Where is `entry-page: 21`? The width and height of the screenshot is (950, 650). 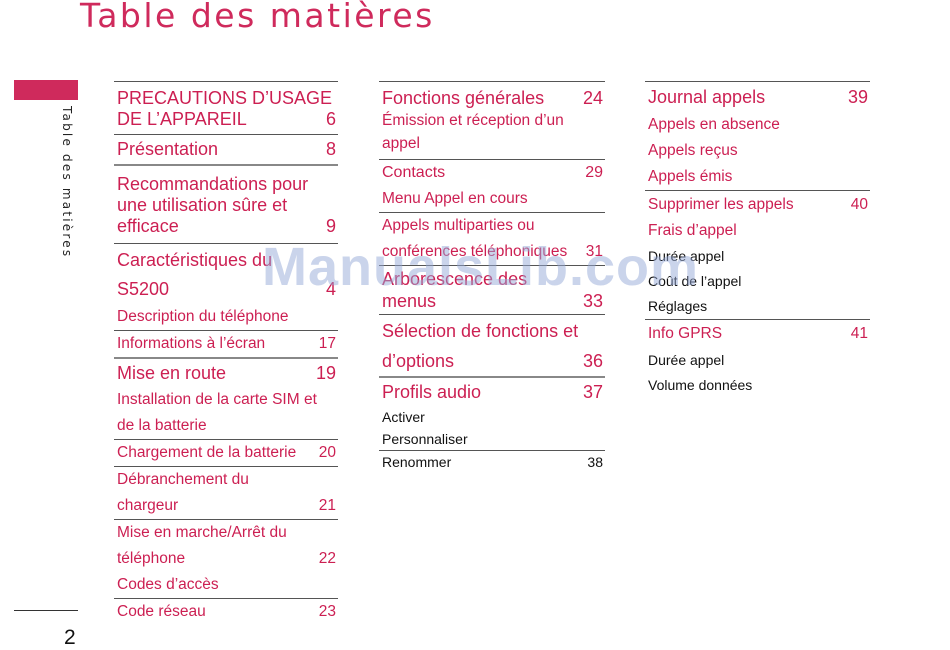 entry-page: 21 is located at coordinates (327, 505).